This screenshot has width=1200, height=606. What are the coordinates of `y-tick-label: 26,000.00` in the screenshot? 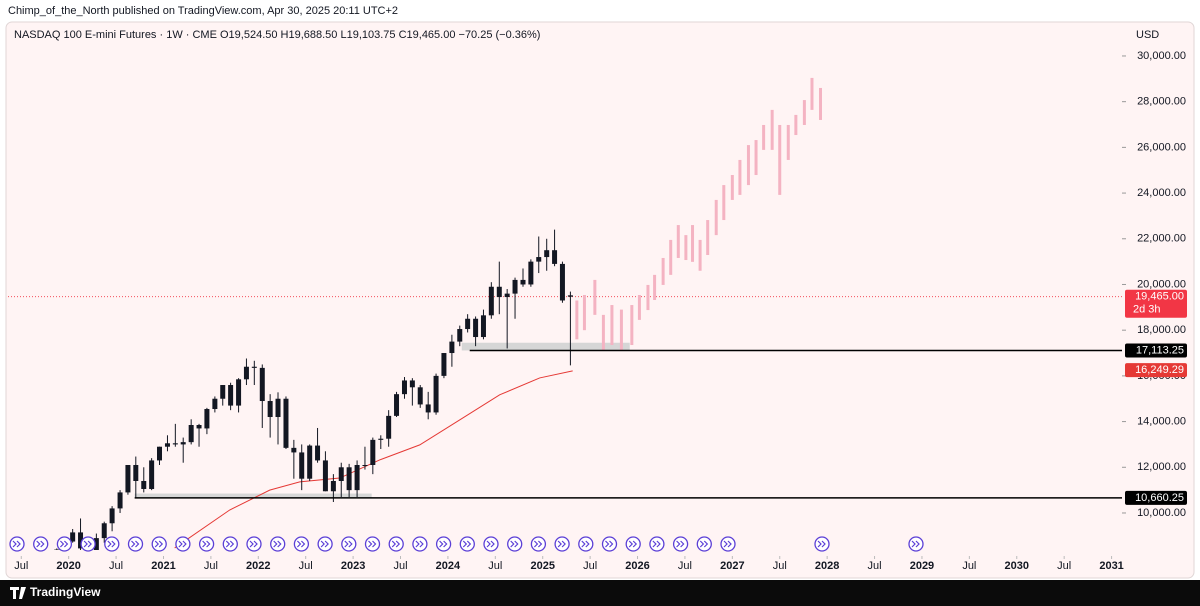 It's located at (1161, 147).